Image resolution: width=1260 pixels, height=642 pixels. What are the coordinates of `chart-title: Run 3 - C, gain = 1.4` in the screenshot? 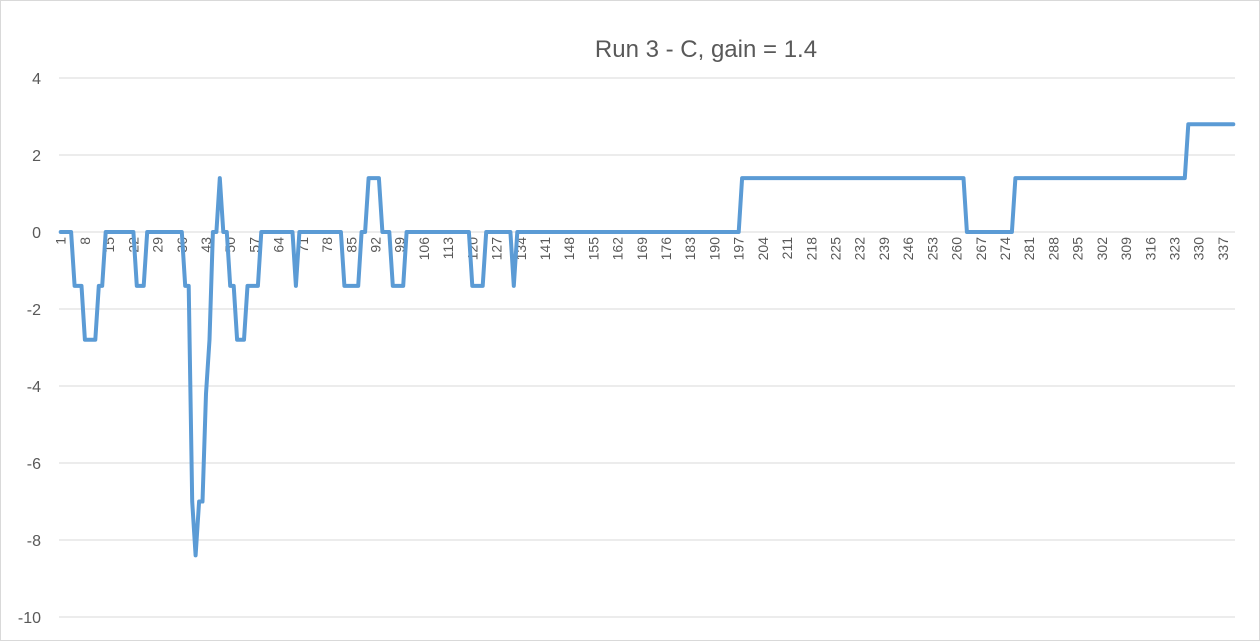 It's located at (706, 49).